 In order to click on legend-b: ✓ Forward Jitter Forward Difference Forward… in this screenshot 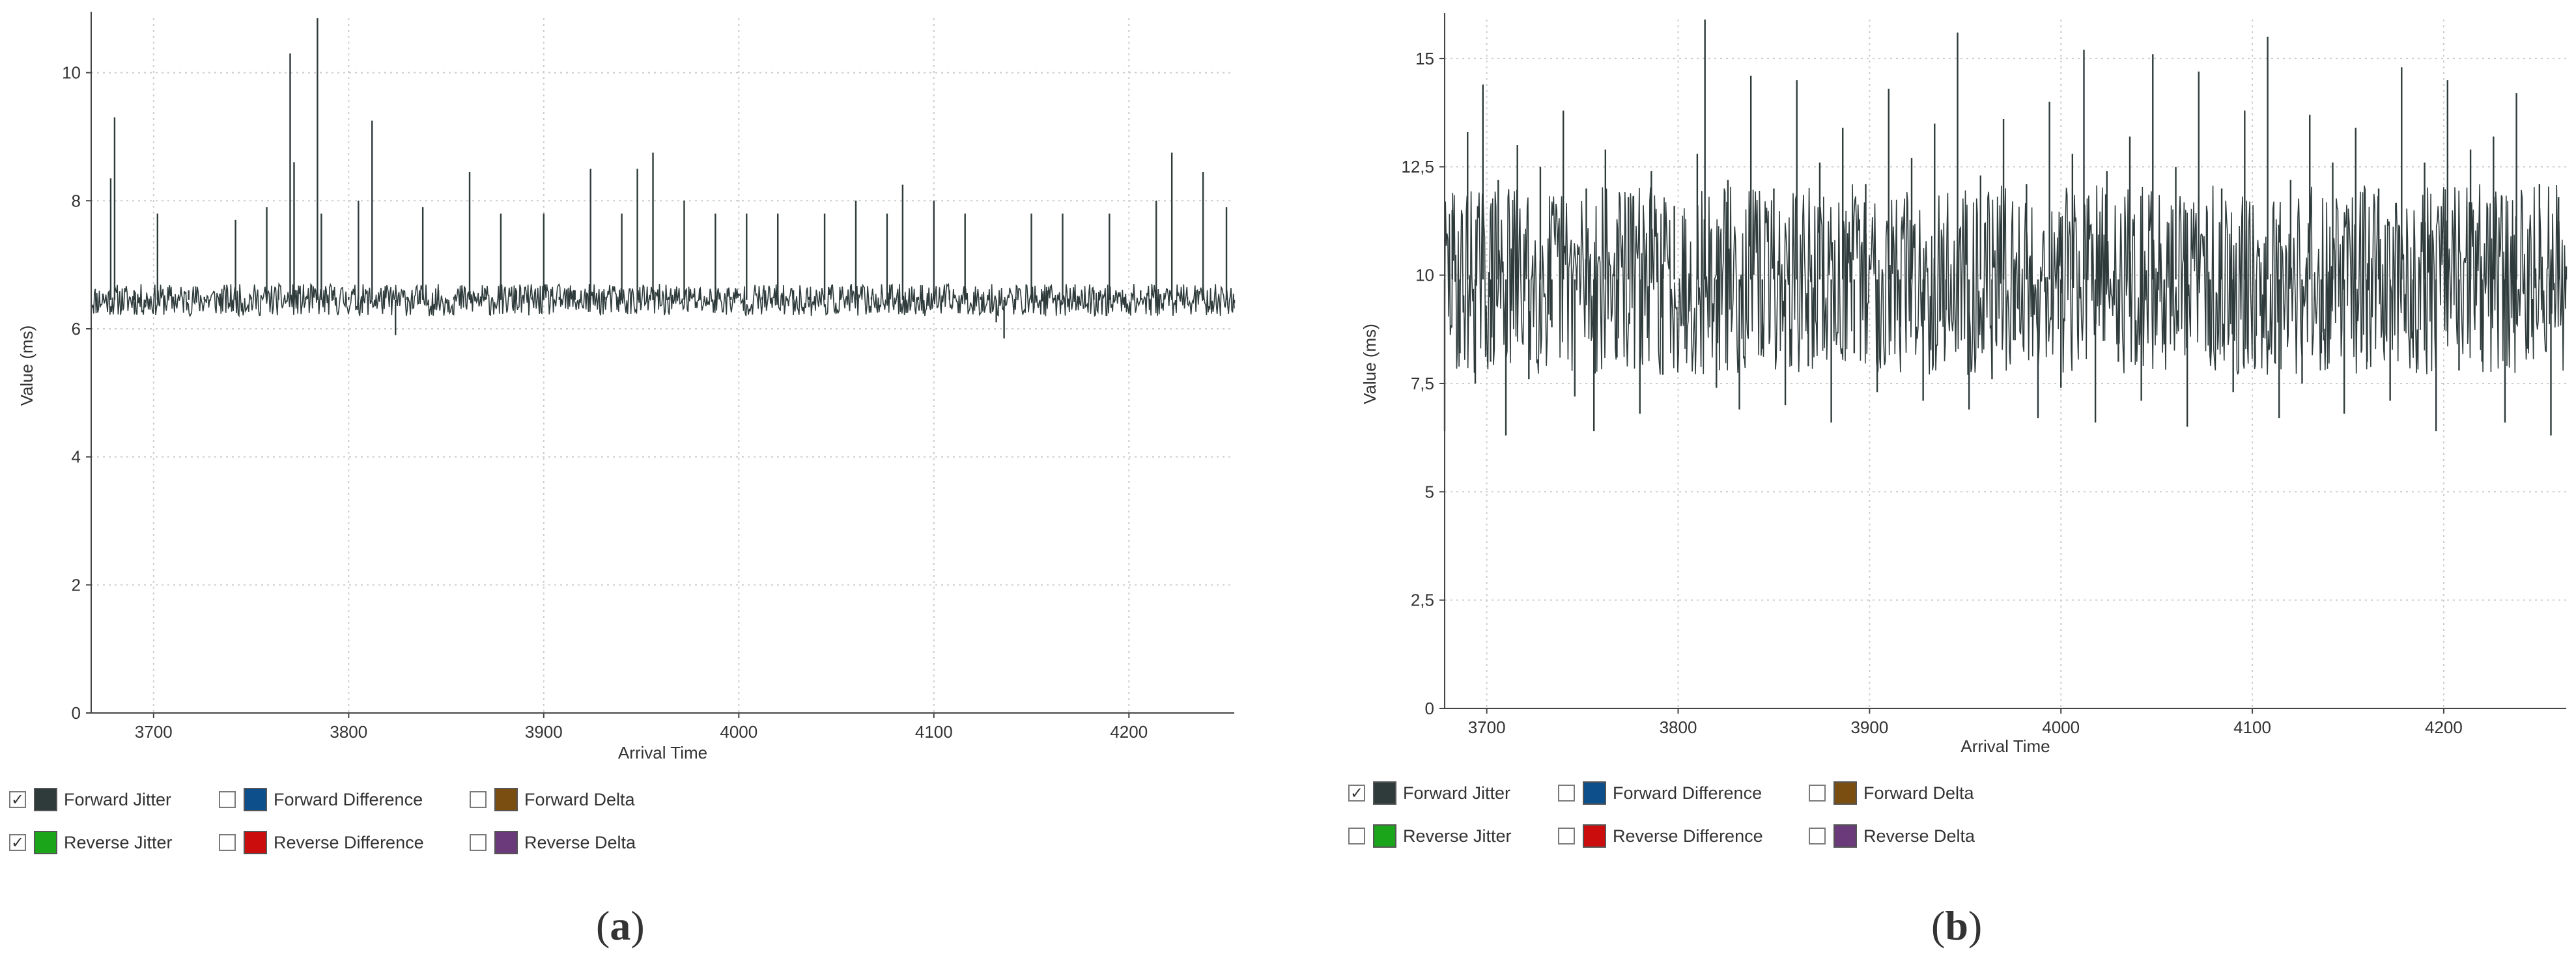, I will do `click(1676, 814)`.